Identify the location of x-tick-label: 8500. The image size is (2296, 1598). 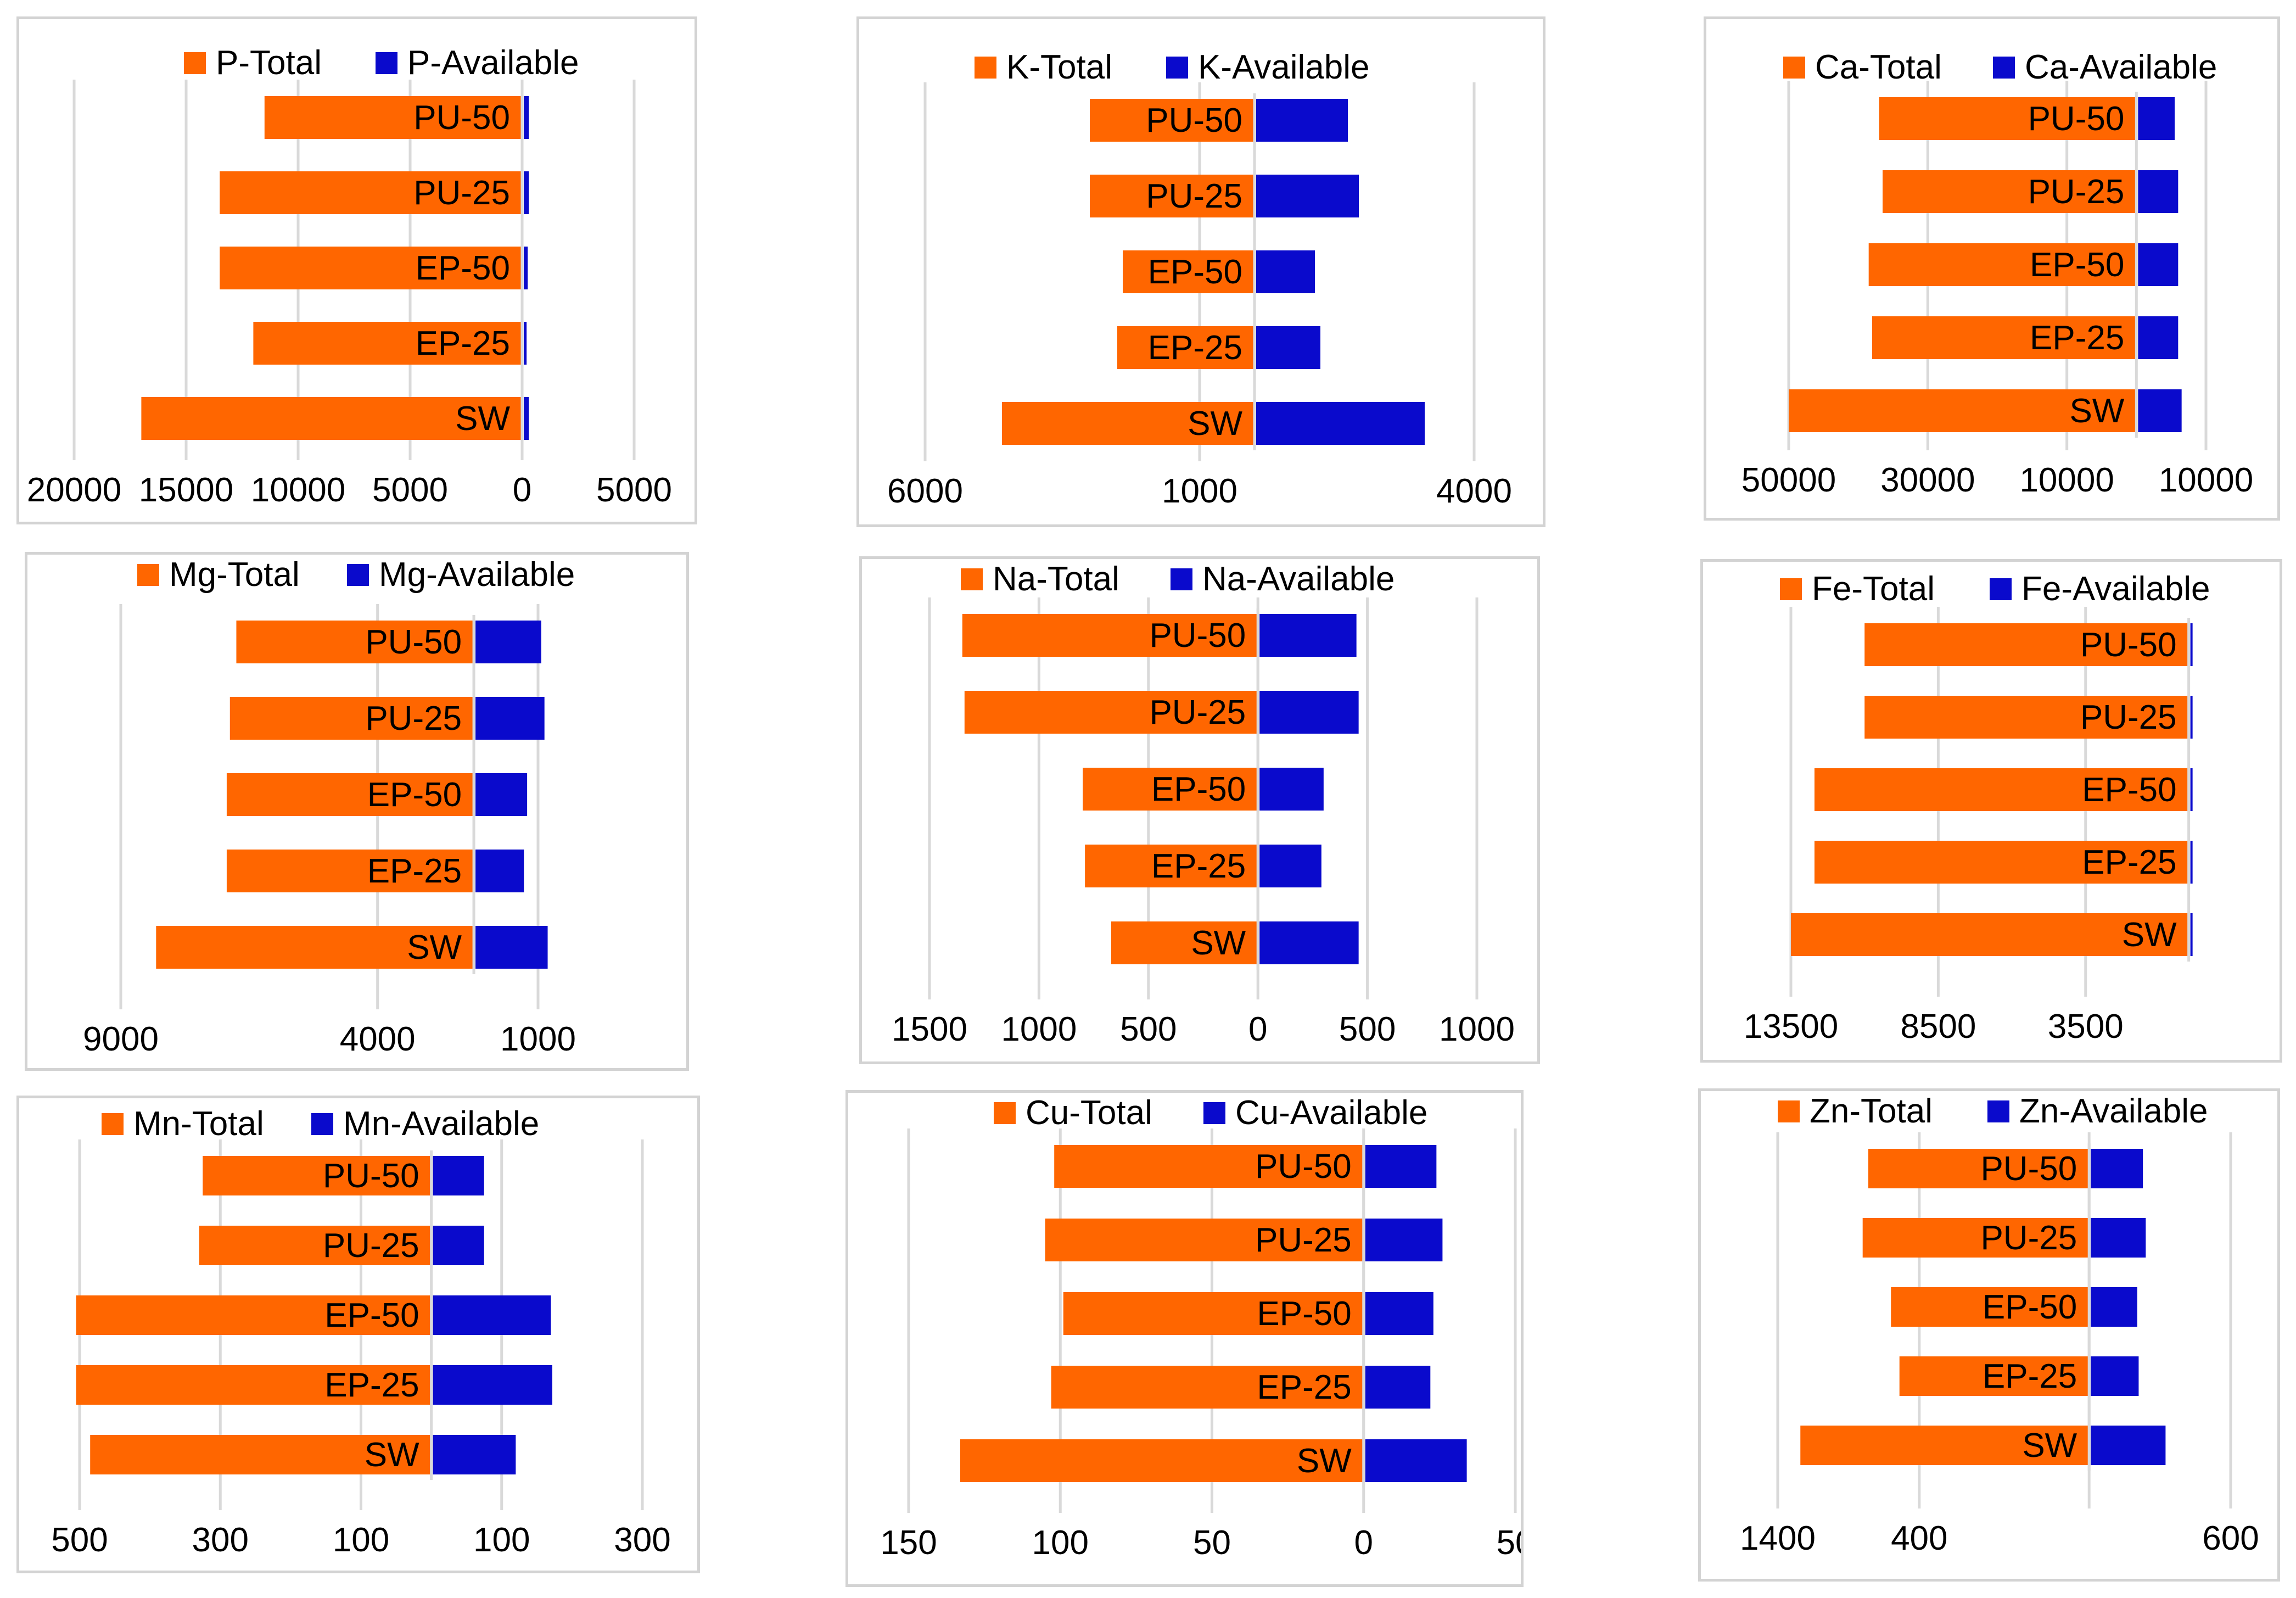
(1938, 1027).